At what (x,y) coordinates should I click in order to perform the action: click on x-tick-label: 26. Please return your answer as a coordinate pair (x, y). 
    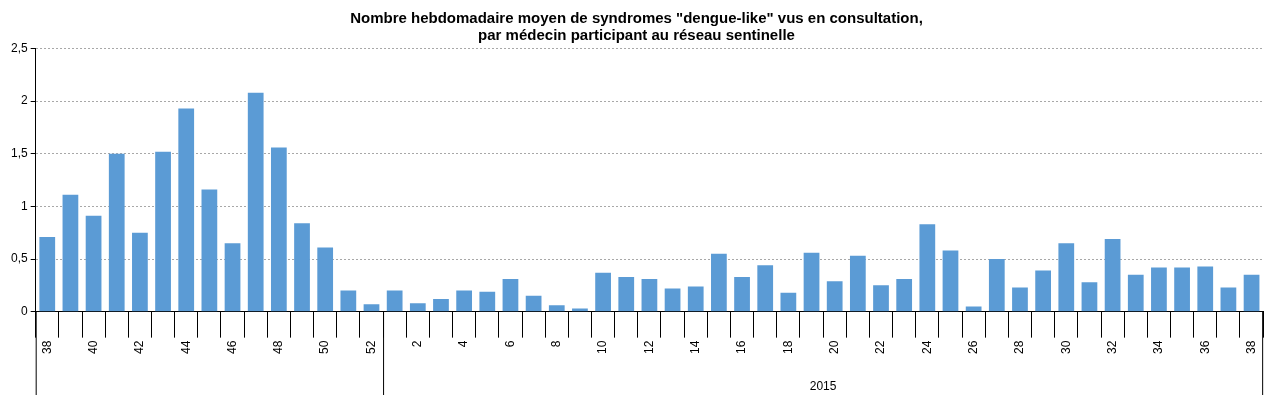
    Looking at the image, I should click on (972, 347).